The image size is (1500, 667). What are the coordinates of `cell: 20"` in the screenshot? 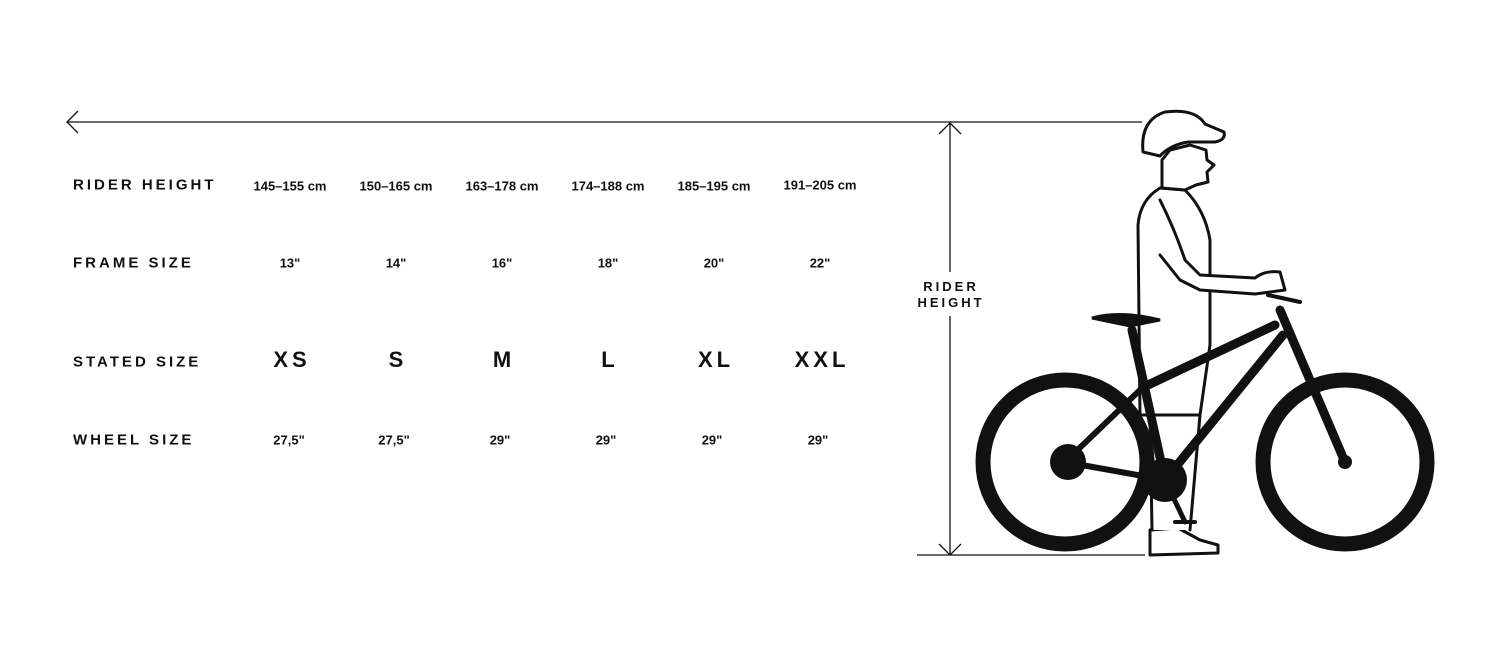 It's located at (714, 263).